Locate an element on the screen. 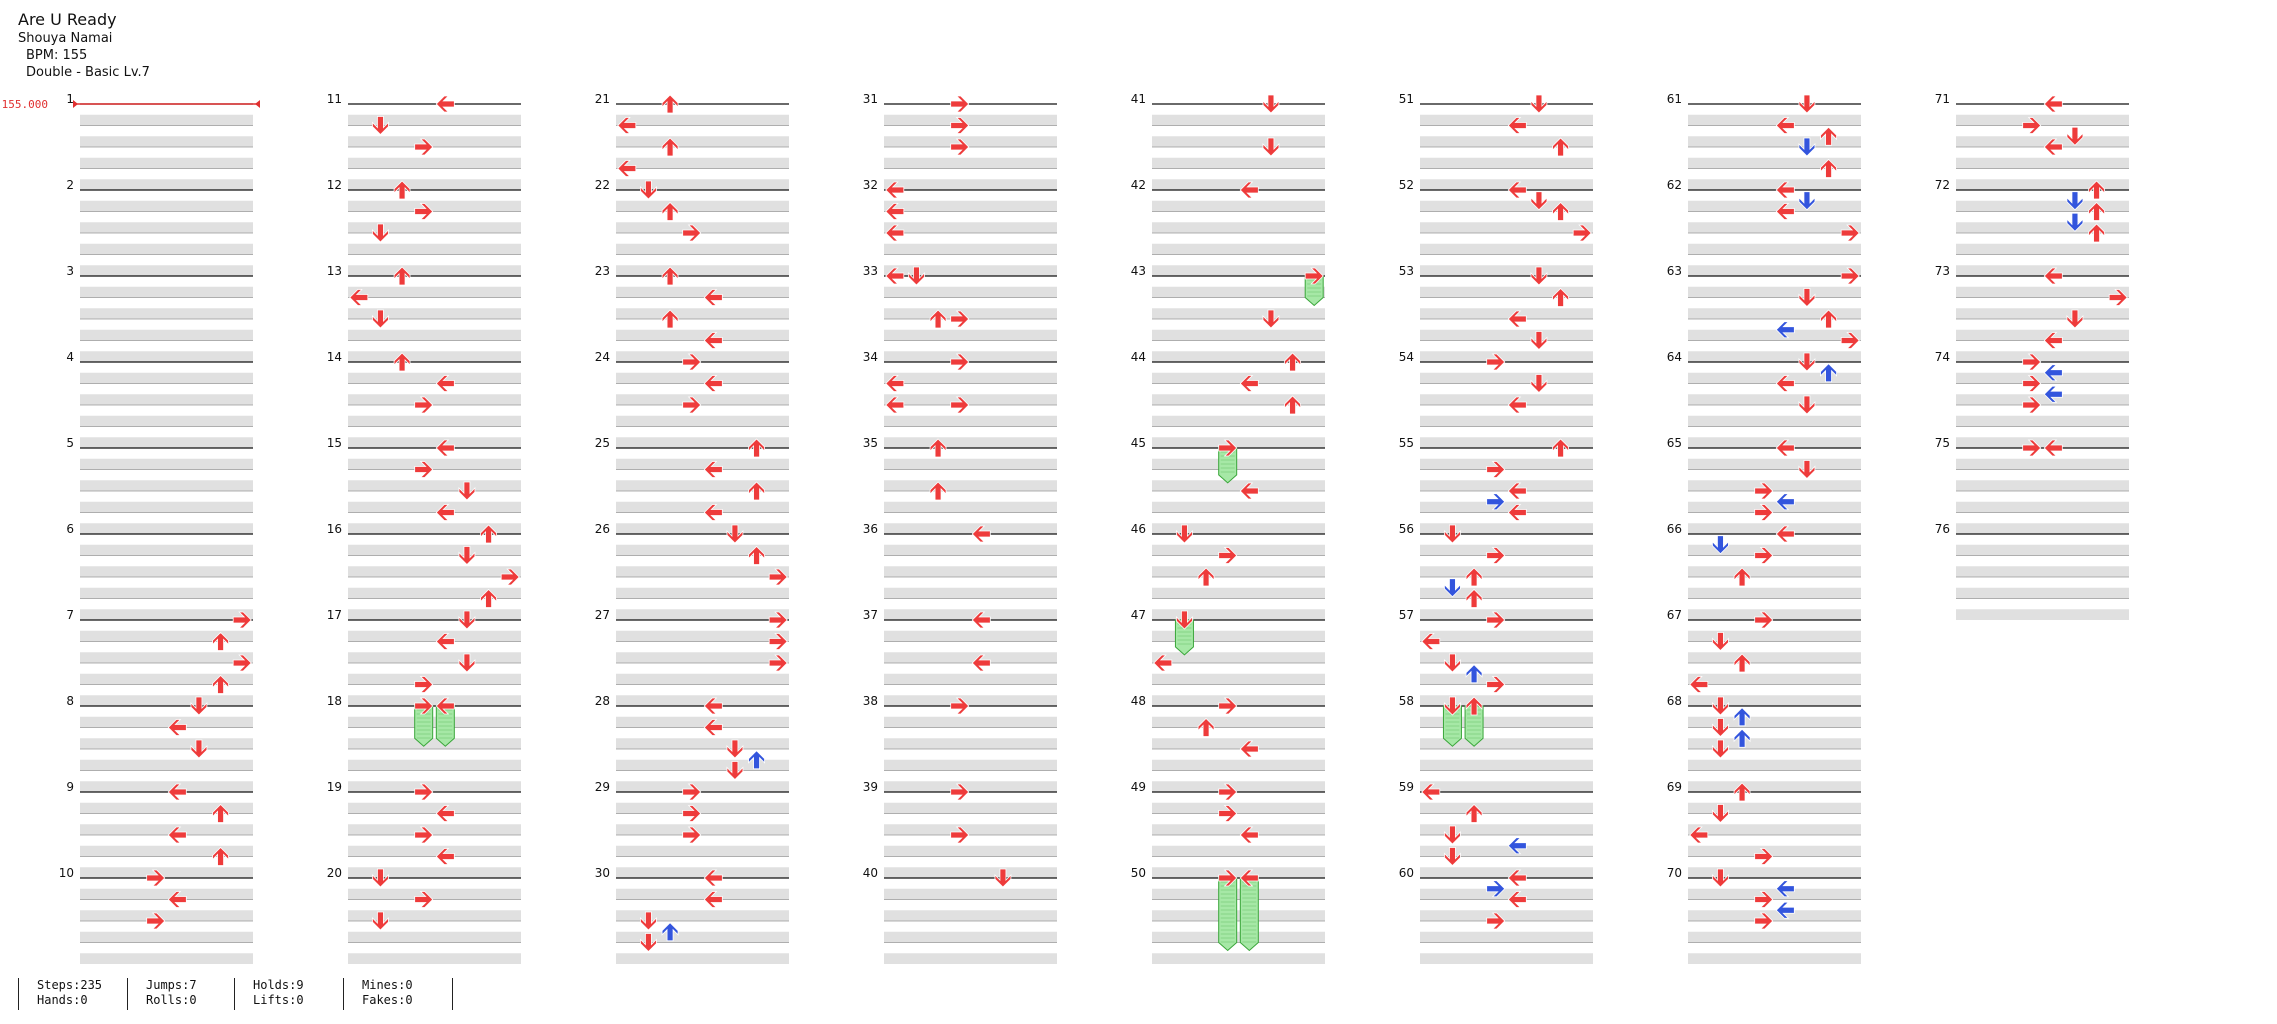 This screenshot has width=2277, height=1024. measure-number: 12 is located at coordinates (334, 185).